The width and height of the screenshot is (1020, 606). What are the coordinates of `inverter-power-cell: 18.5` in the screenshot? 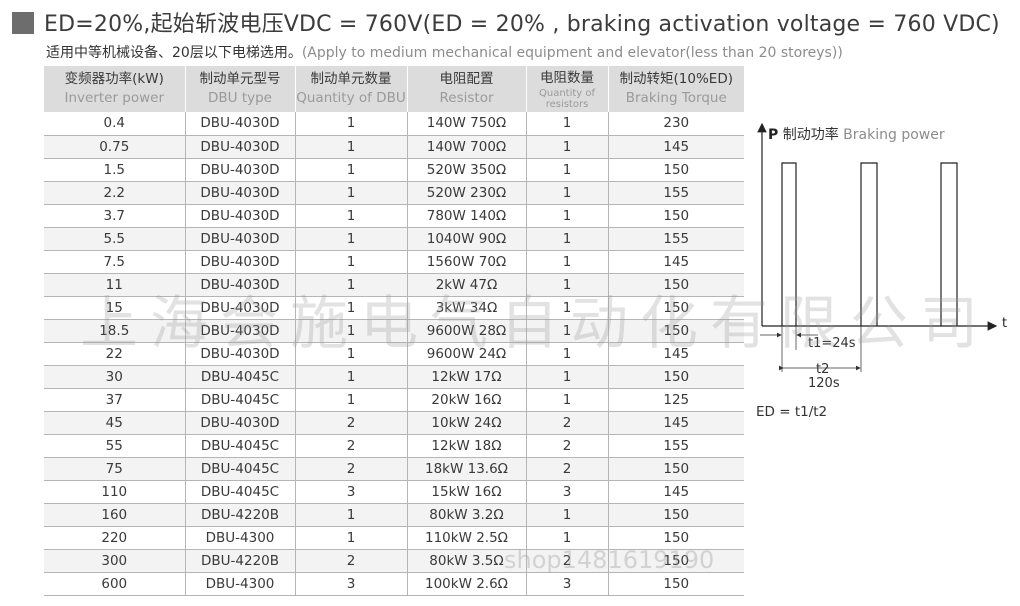 It's located at (114, 331).